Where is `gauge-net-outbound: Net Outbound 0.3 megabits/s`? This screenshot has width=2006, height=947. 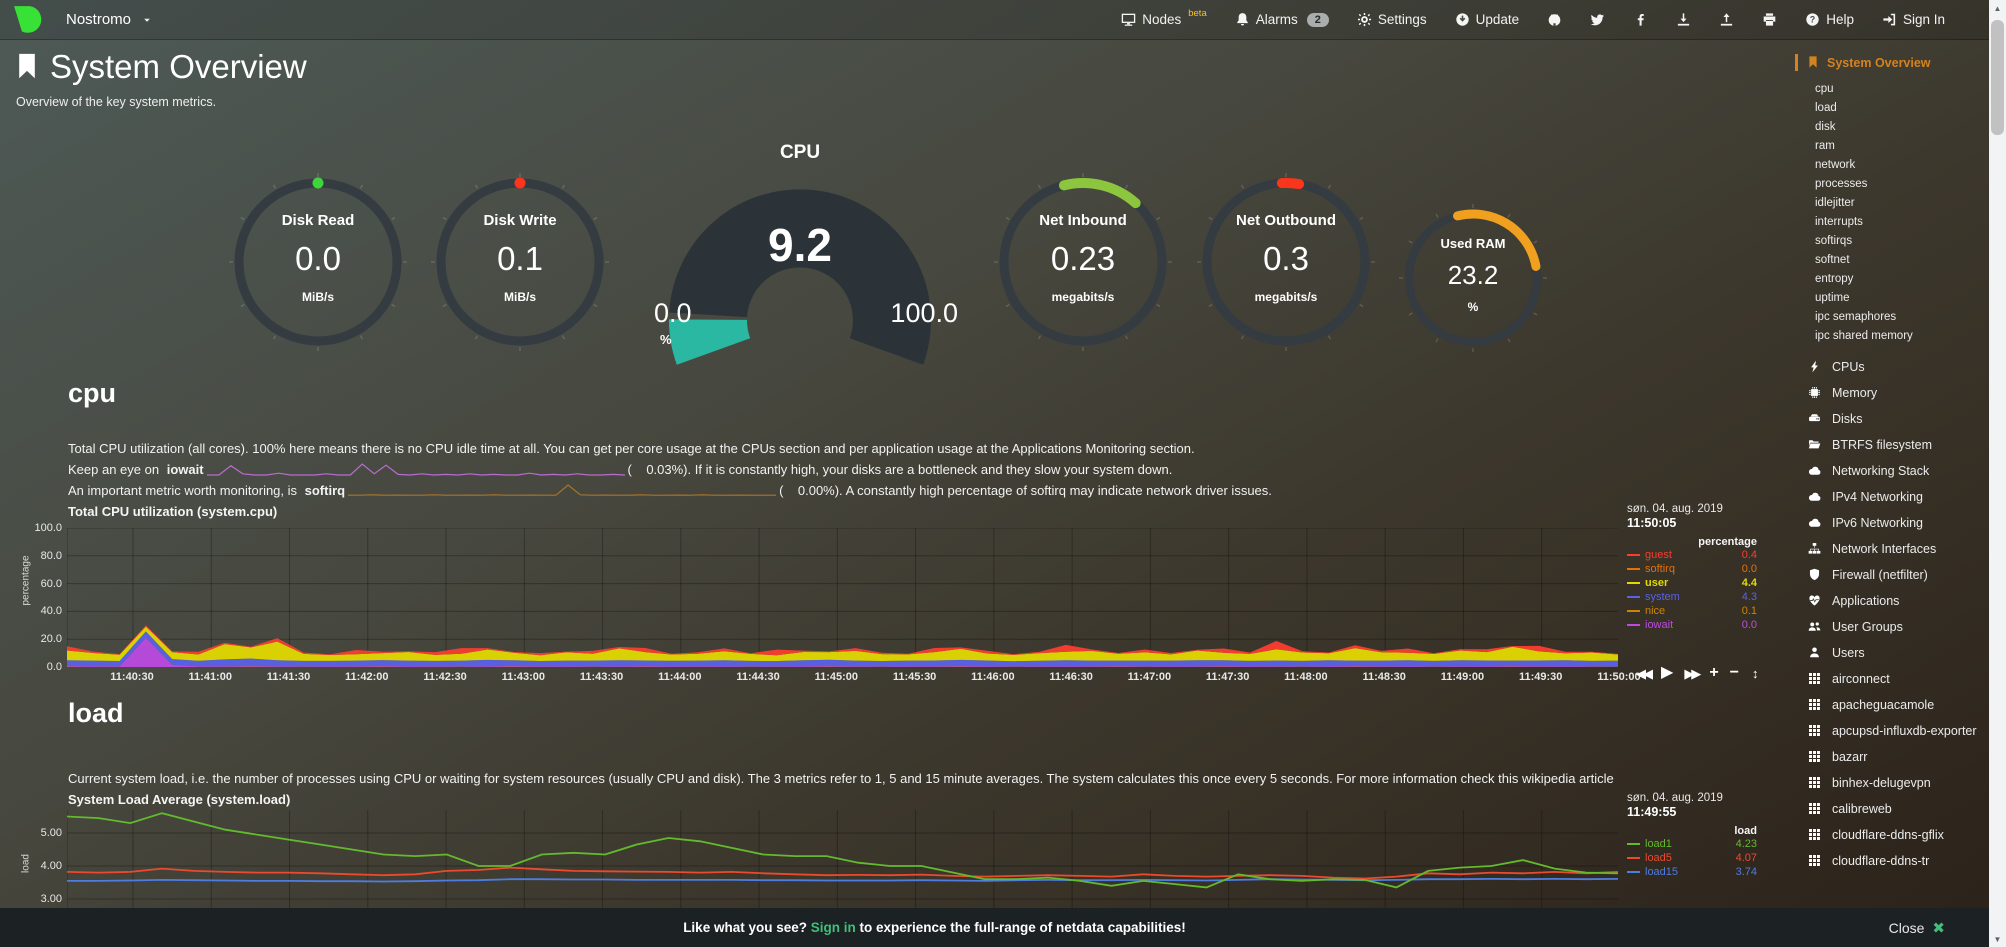
gauge-net-outbound: Net Outbound 0.3 megabits/s is located at coordinates (1286, 262).